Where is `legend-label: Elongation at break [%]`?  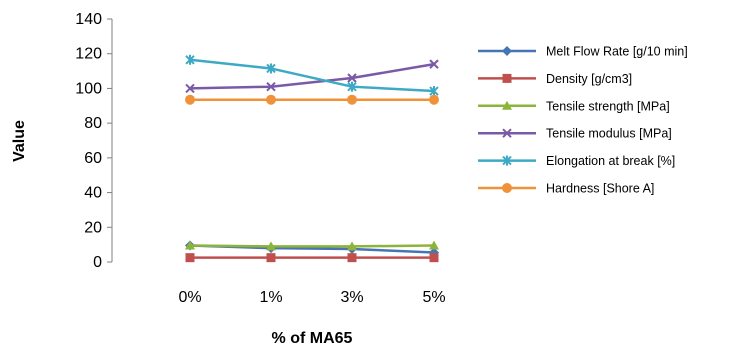 legend-label: Elongation at break [%] is located at coordinates (610, 161).